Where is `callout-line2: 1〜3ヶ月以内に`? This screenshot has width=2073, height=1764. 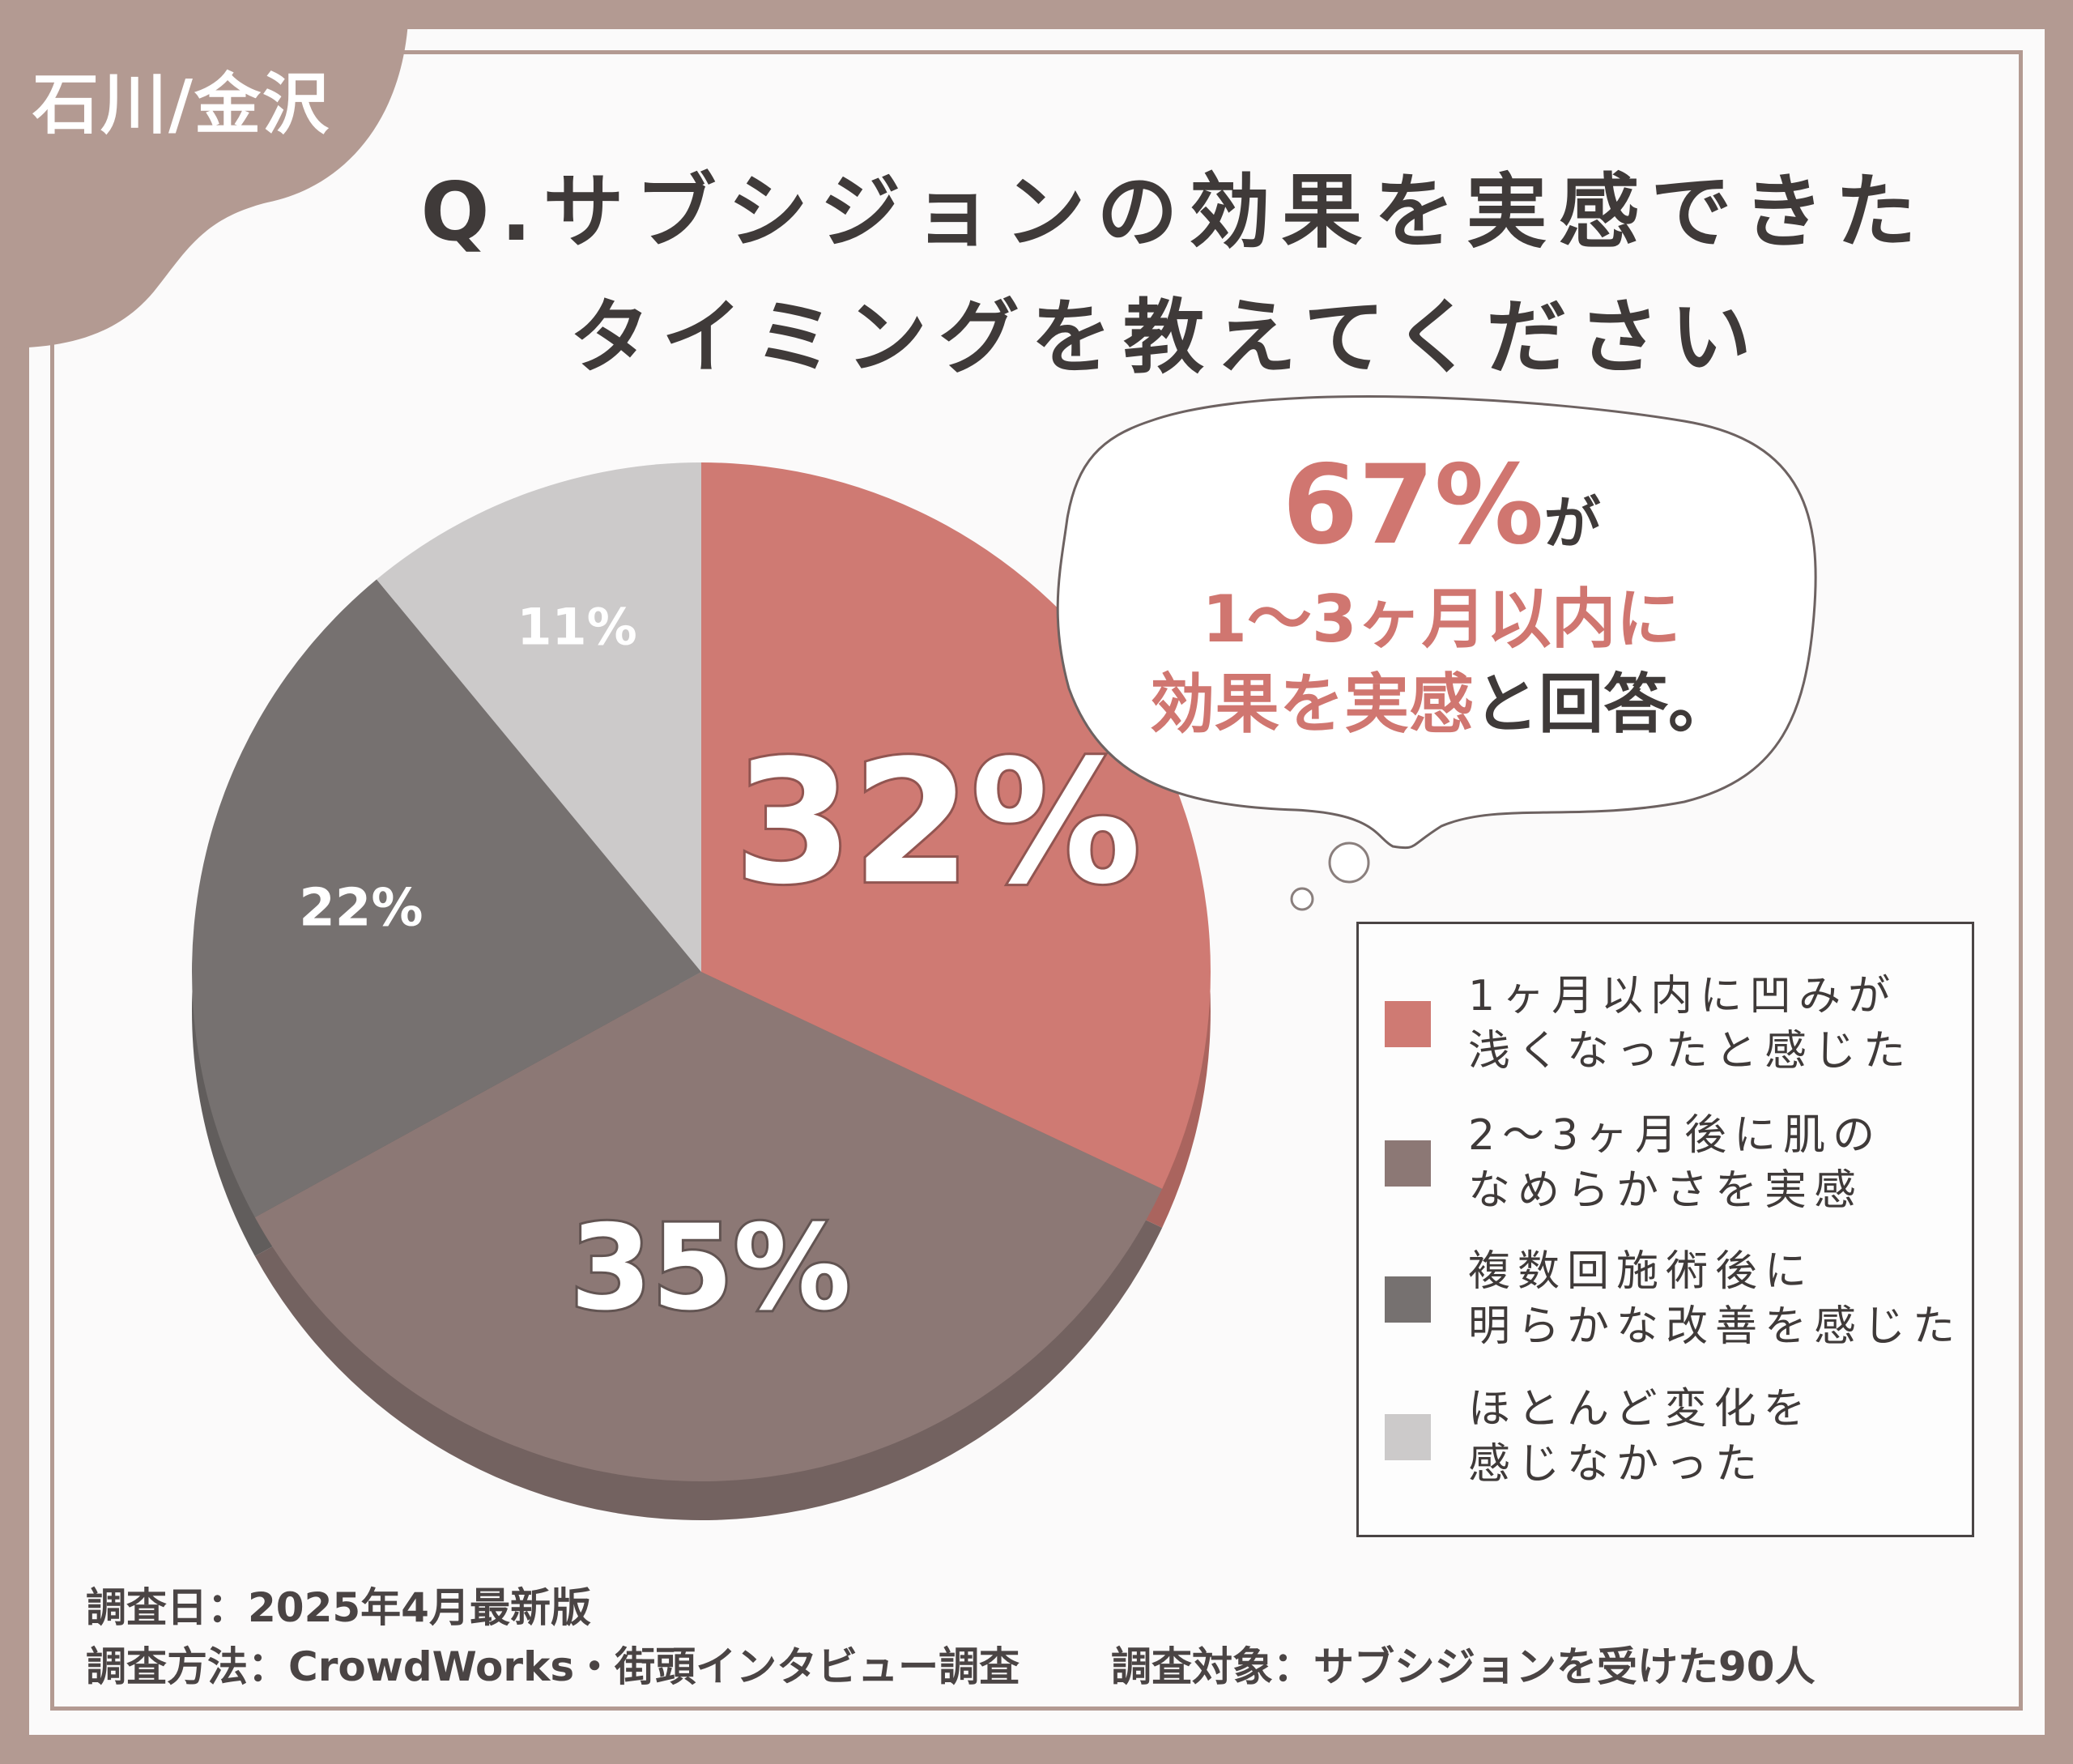 callout-line2: 1〜3ヶ月以内に is located at coordinates (1442, 619).